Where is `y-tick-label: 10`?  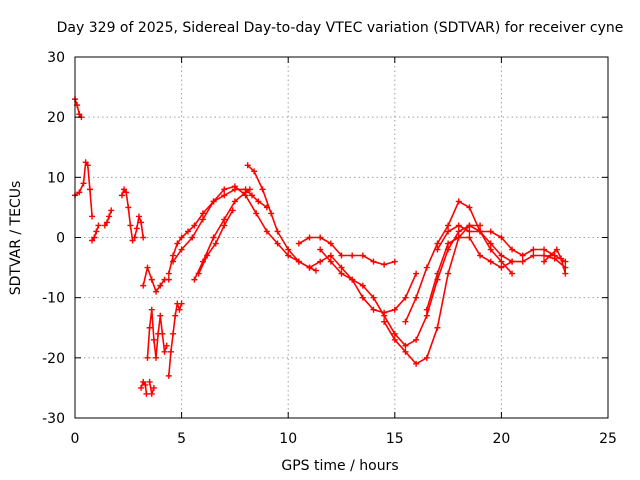 y-tick-label: 10 is located at coordinates (56, 178).